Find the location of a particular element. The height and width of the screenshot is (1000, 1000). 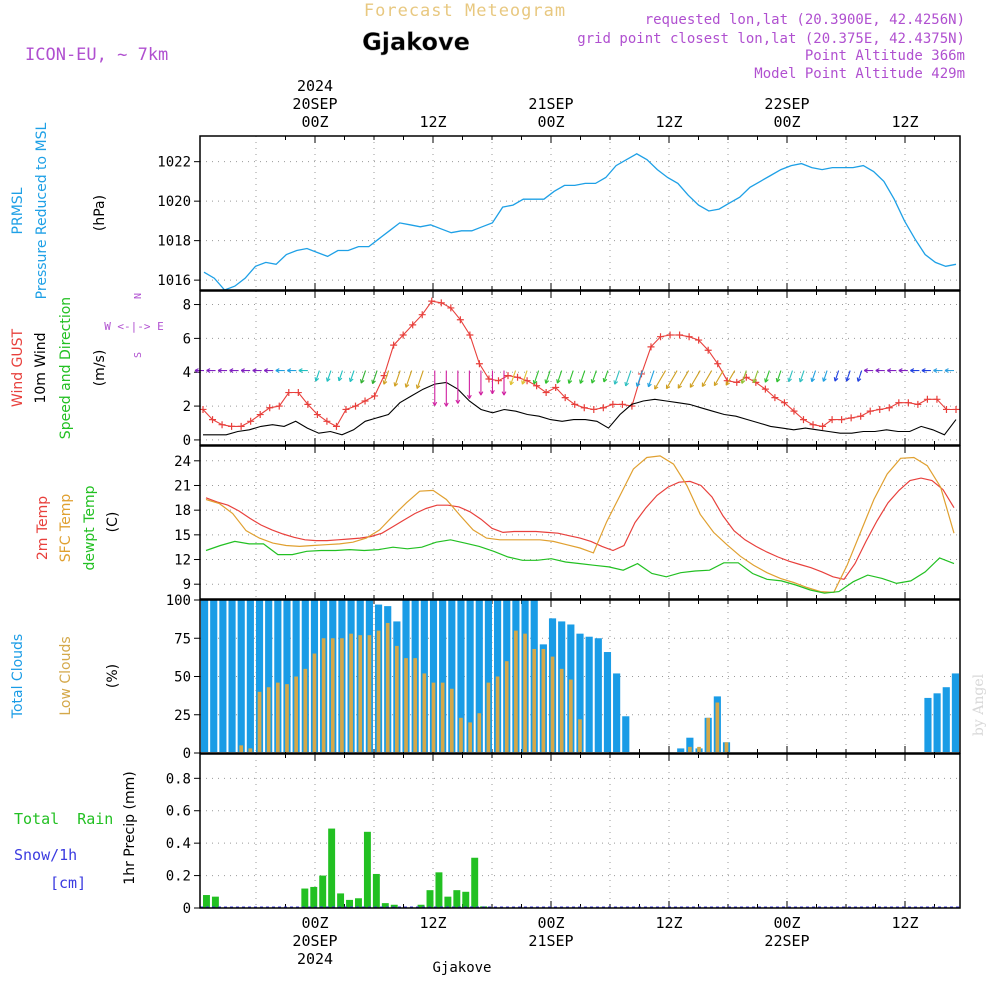

y-tick-label: 75 is located at coordinates (182, 639).